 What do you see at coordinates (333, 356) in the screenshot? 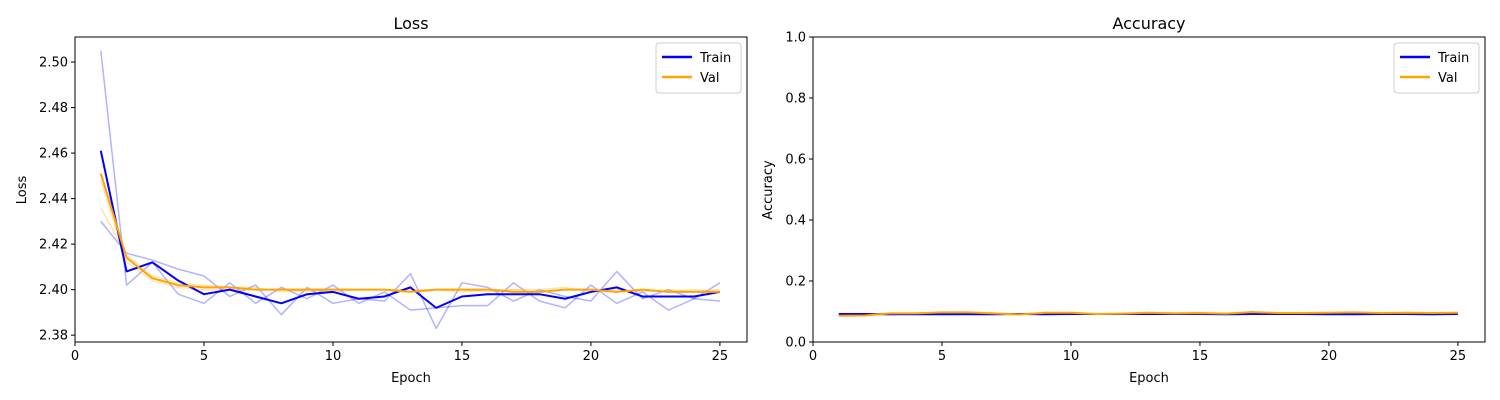
I see `loss-x-tick-label: 10` at bounding box center [333, 356].